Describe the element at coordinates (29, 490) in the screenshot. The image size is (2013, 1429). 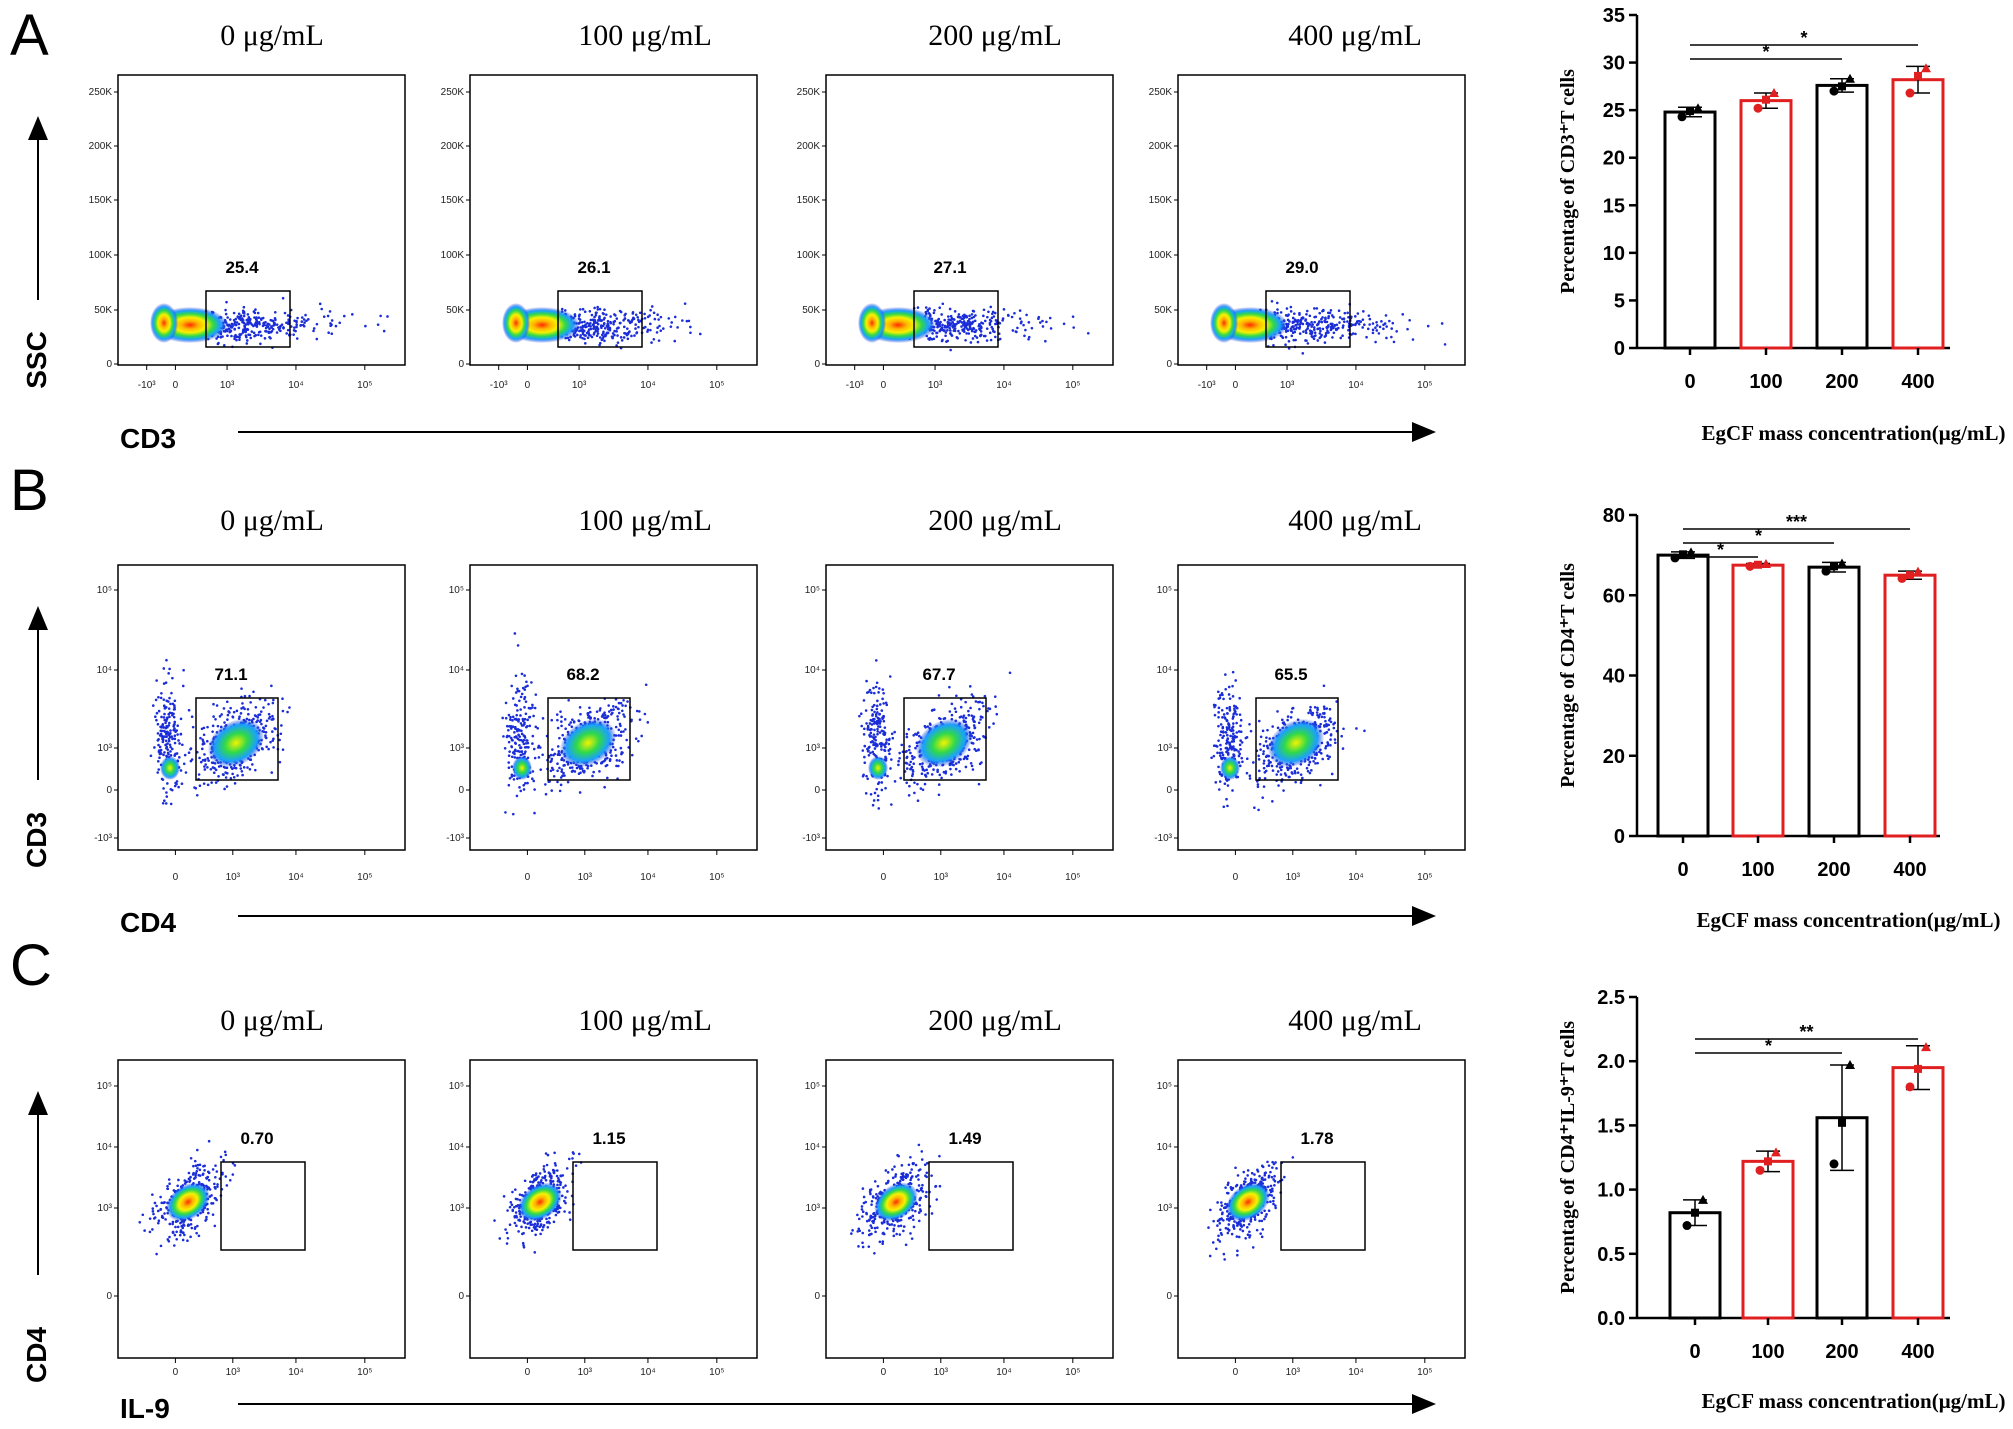
I see `panel-letter-B: B` at that location.